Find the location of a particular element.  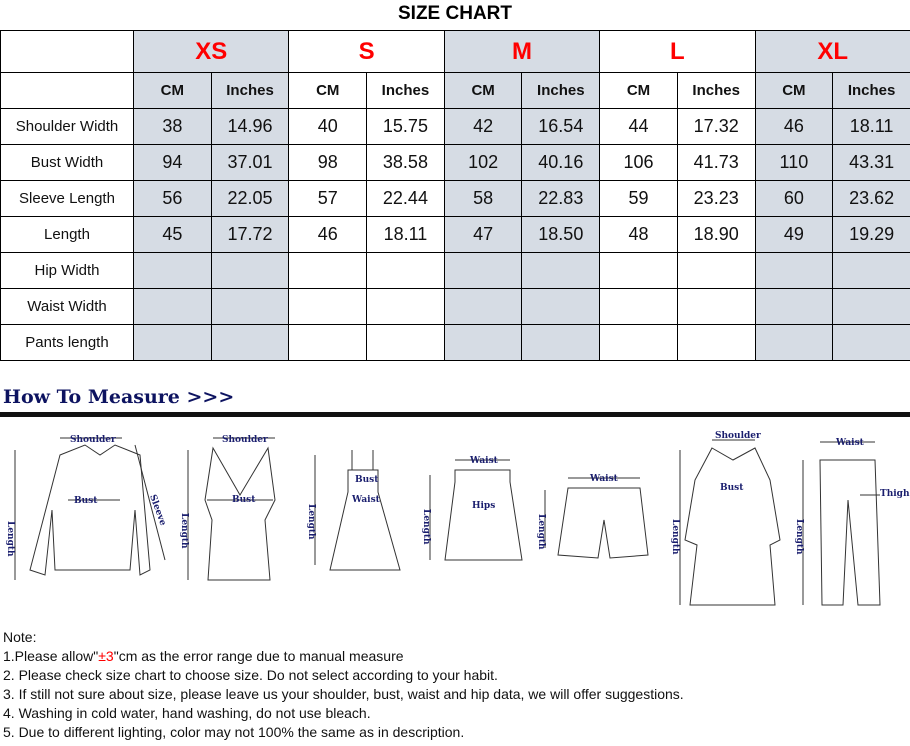

row-label: Pants length is located at coordinates (67, 342).